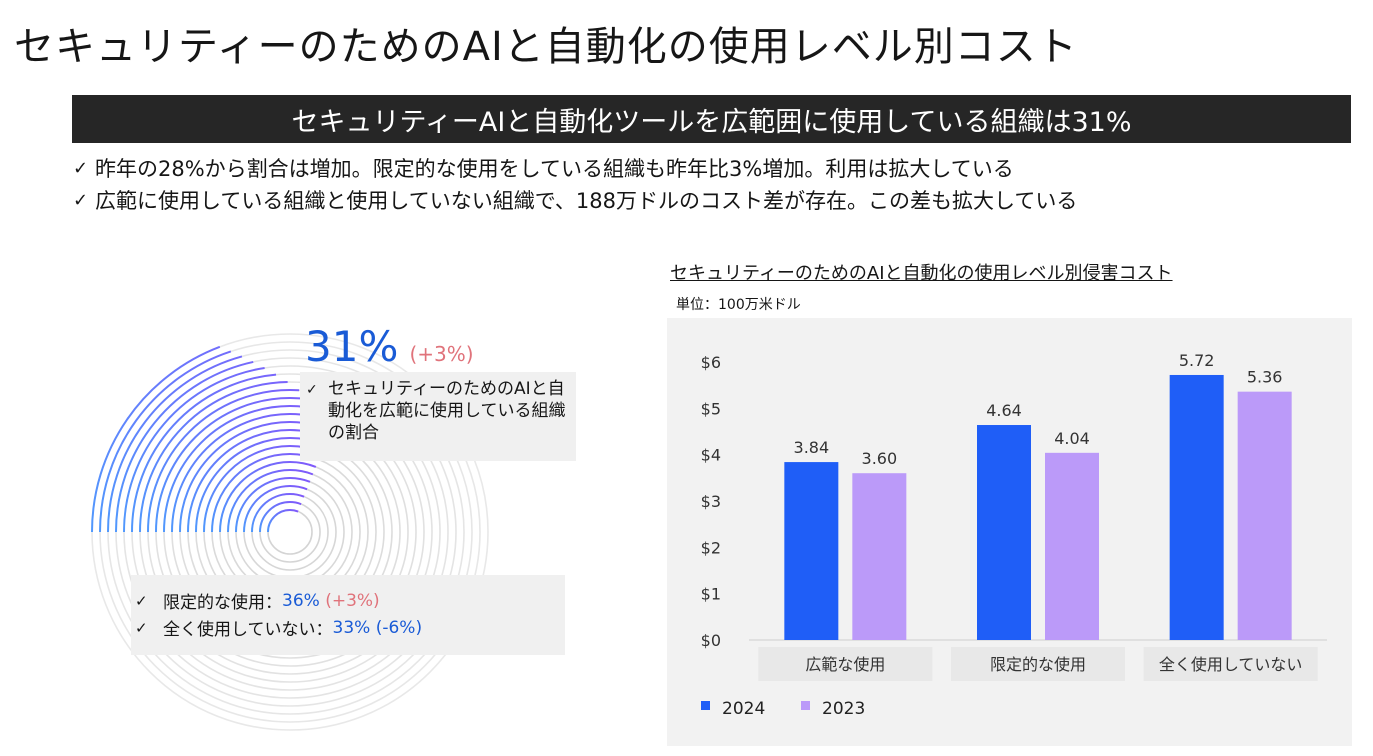  What do you see at coordinates (743, 709) in the screenshot?
I see `legend-label: 2024` at bounding box center [743, 709].